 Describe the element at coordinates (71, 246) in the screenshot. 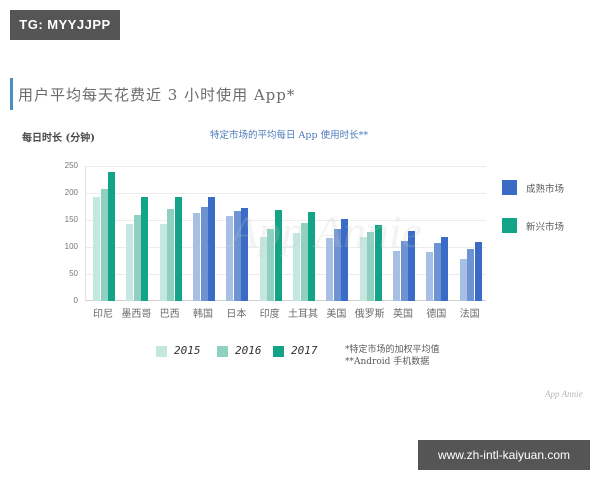

I see `y-tick-label: 100` at that location.